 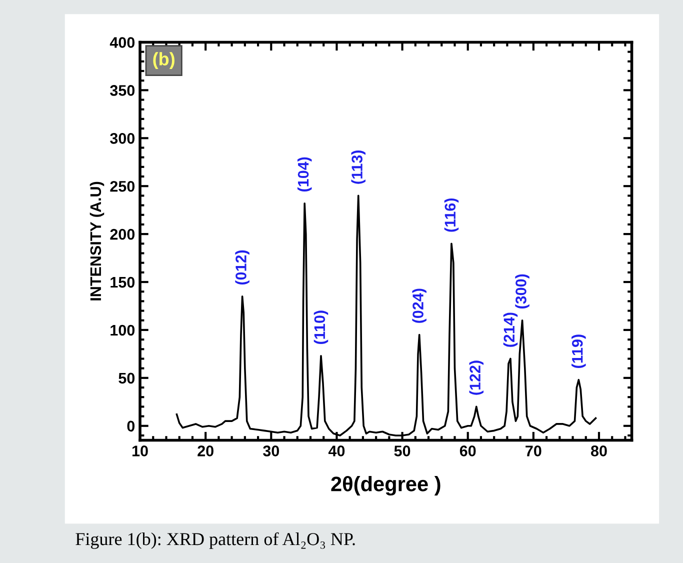 What do you see at coordinates (122, 234) in the screenshot?
I see `y-tick-label: 200` at bounding box center [122, 234].